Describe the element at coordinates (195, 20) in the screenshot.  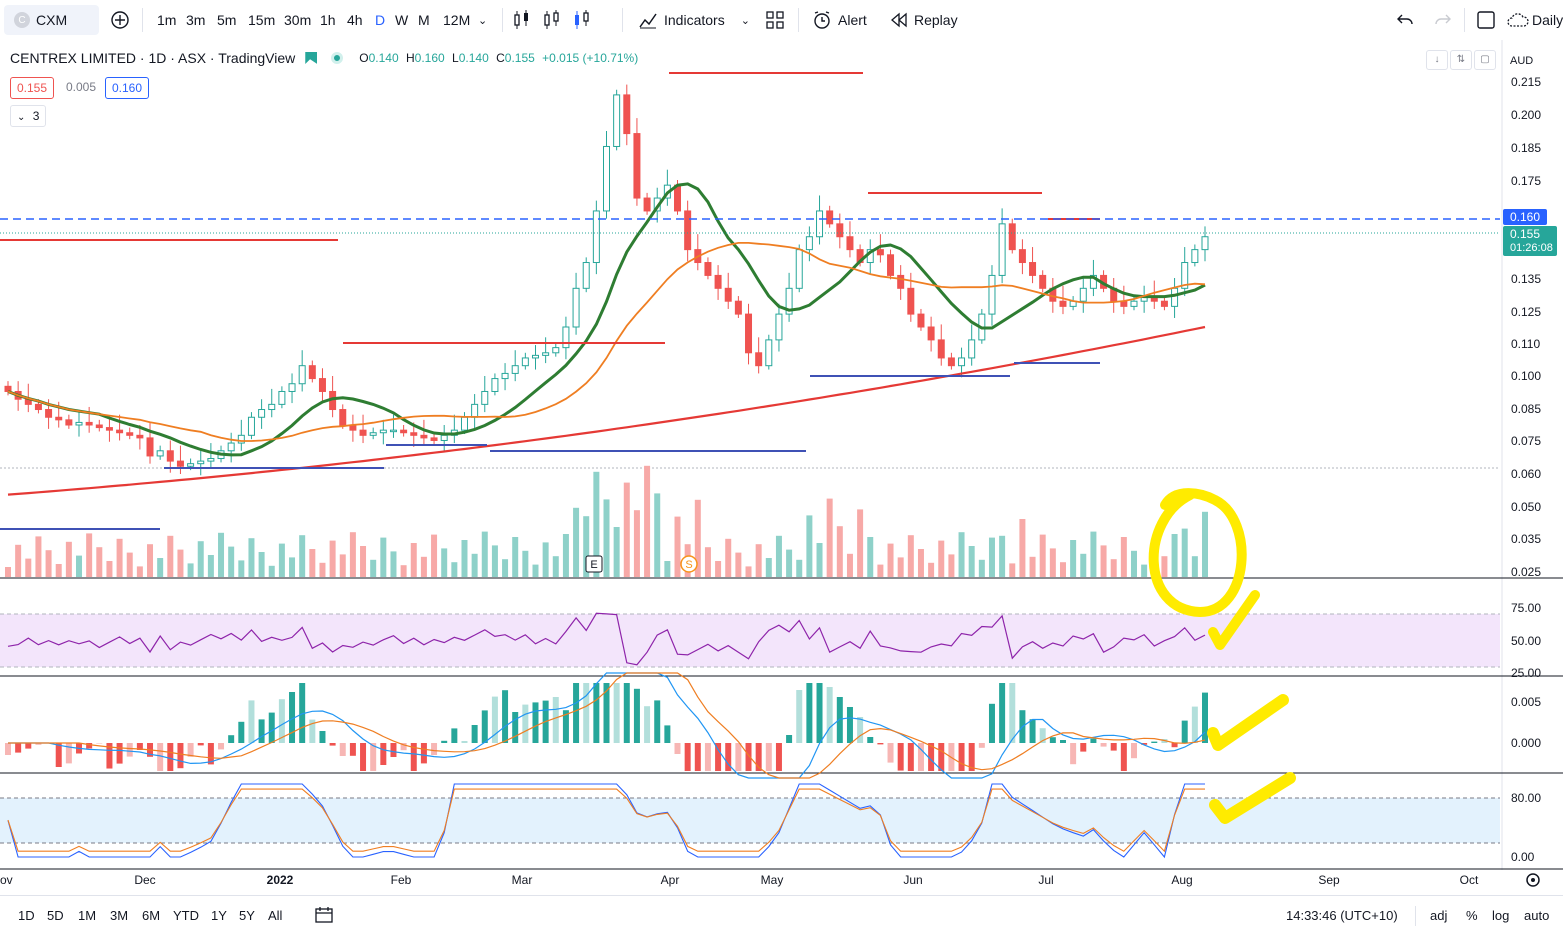
I see `interval-3m-button: 3m` at that location.